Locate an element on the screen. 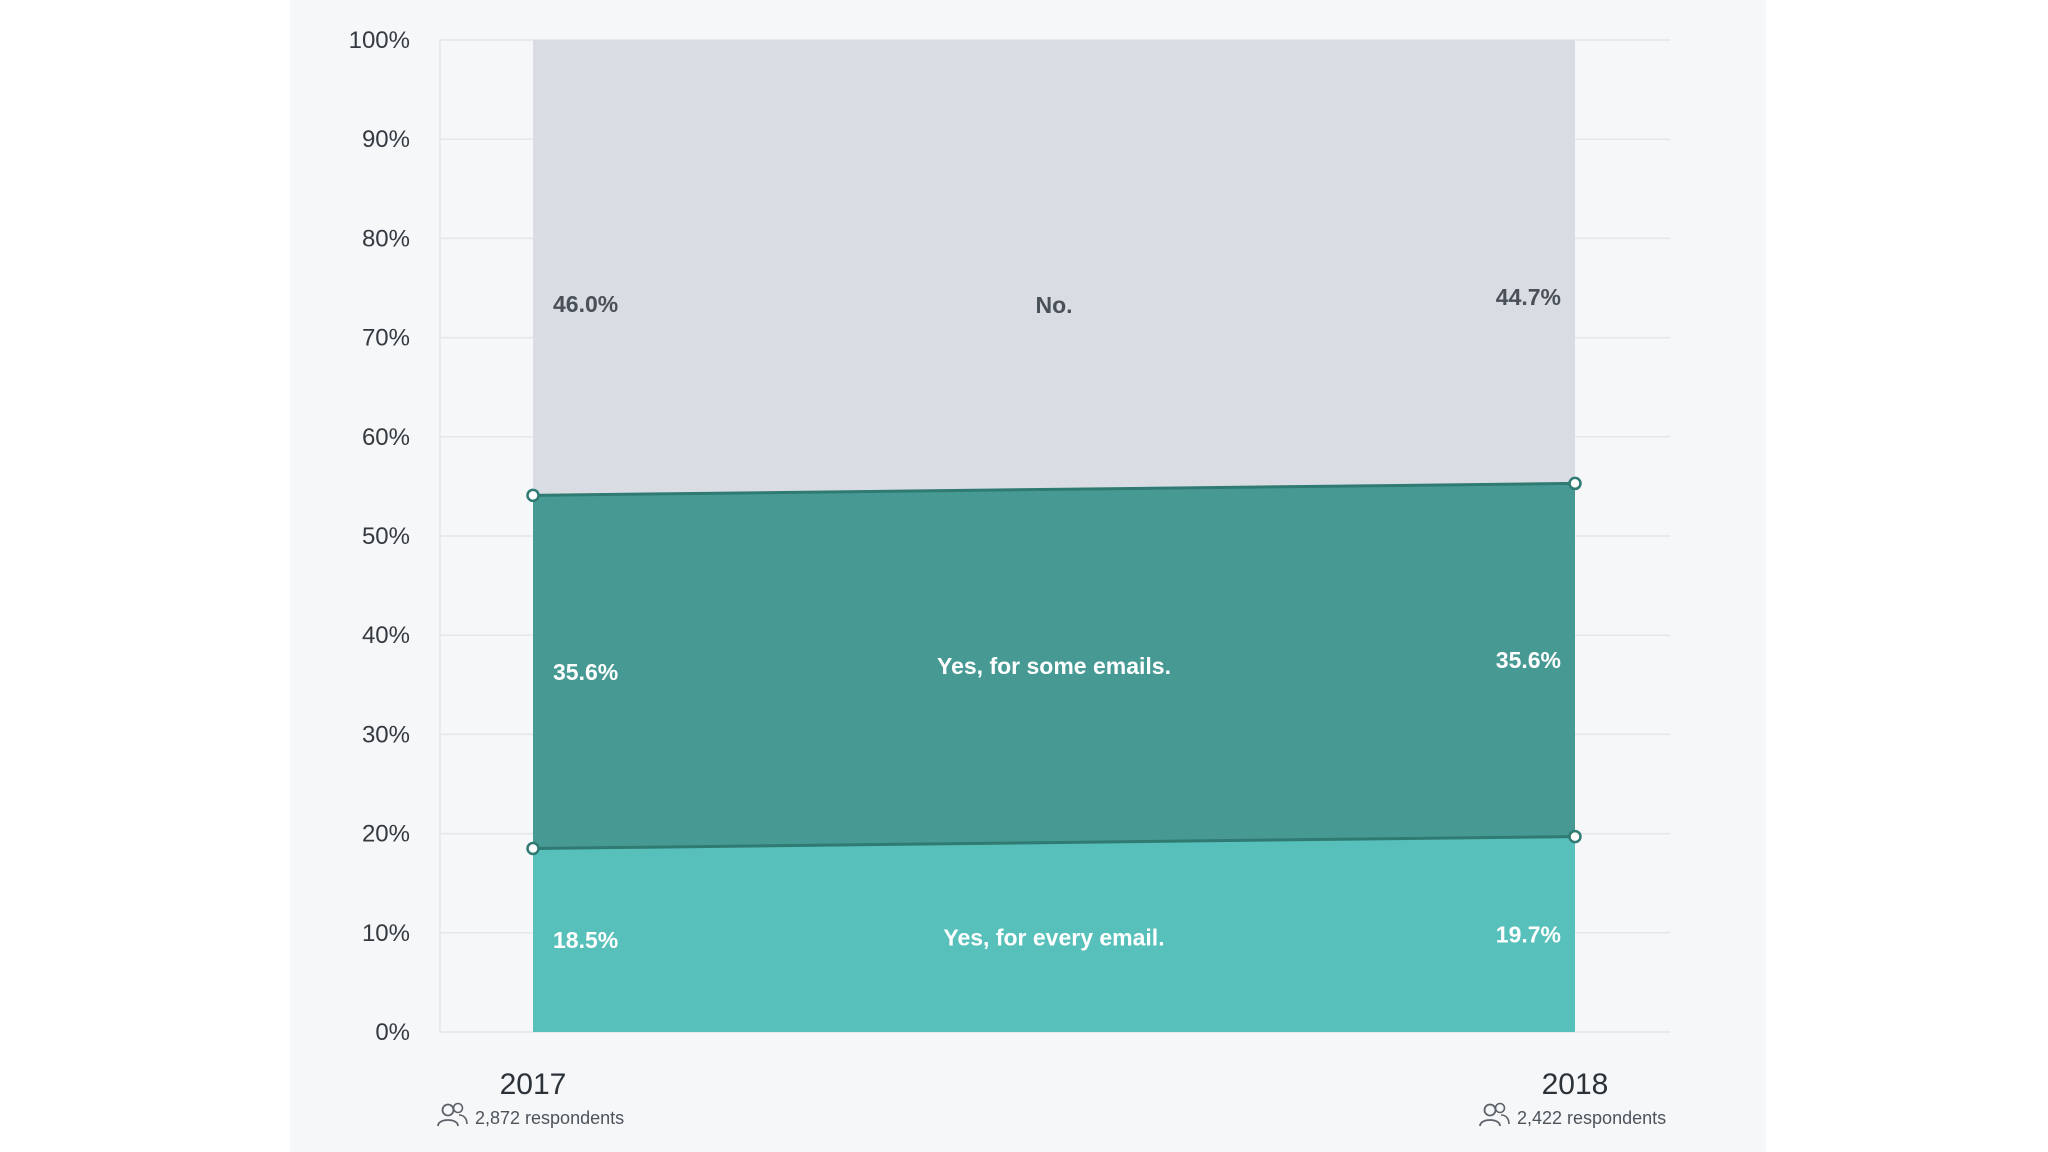  x-tick-label: 2018 is located at coordinates (1575, 1084).